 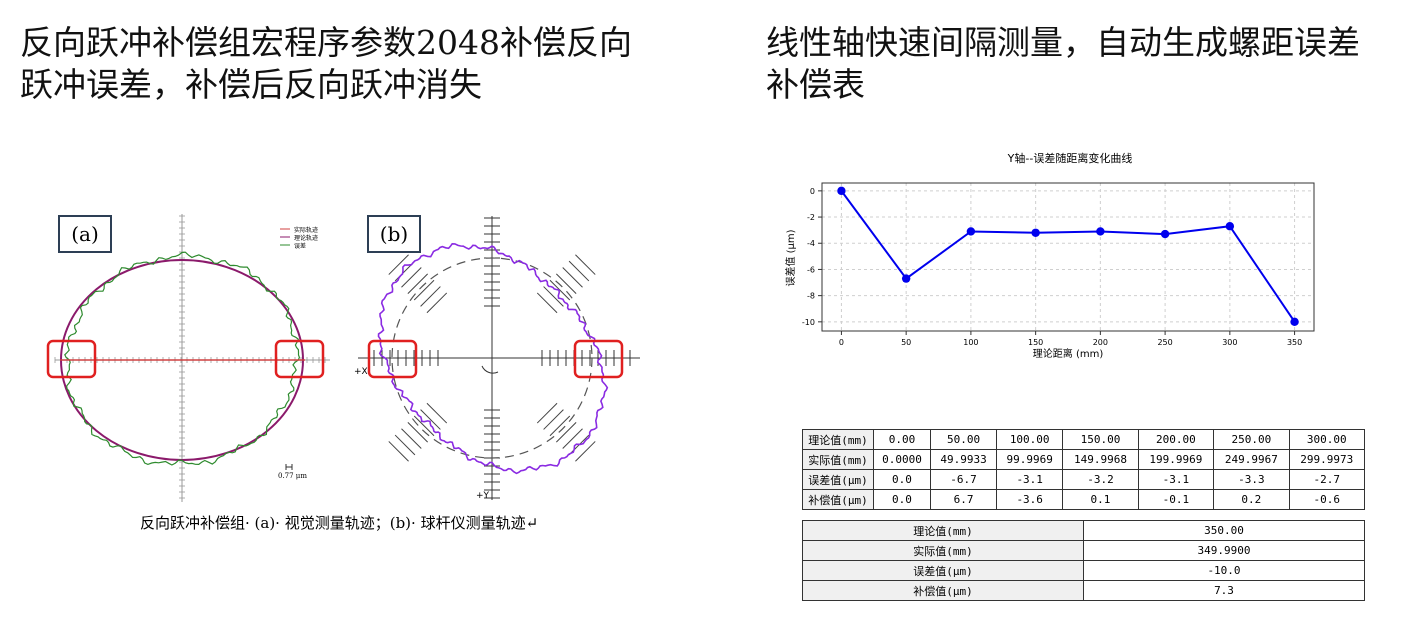 I want to click on x-tick-label: 0, so click(x=841, y=342).